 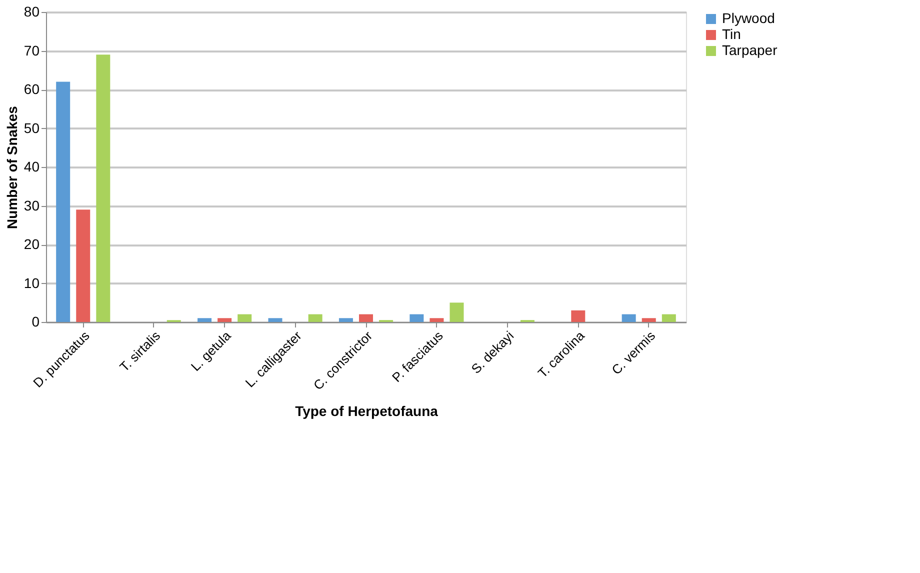 I want to click on y-tick-label: 0, so click(x=36, y=322).